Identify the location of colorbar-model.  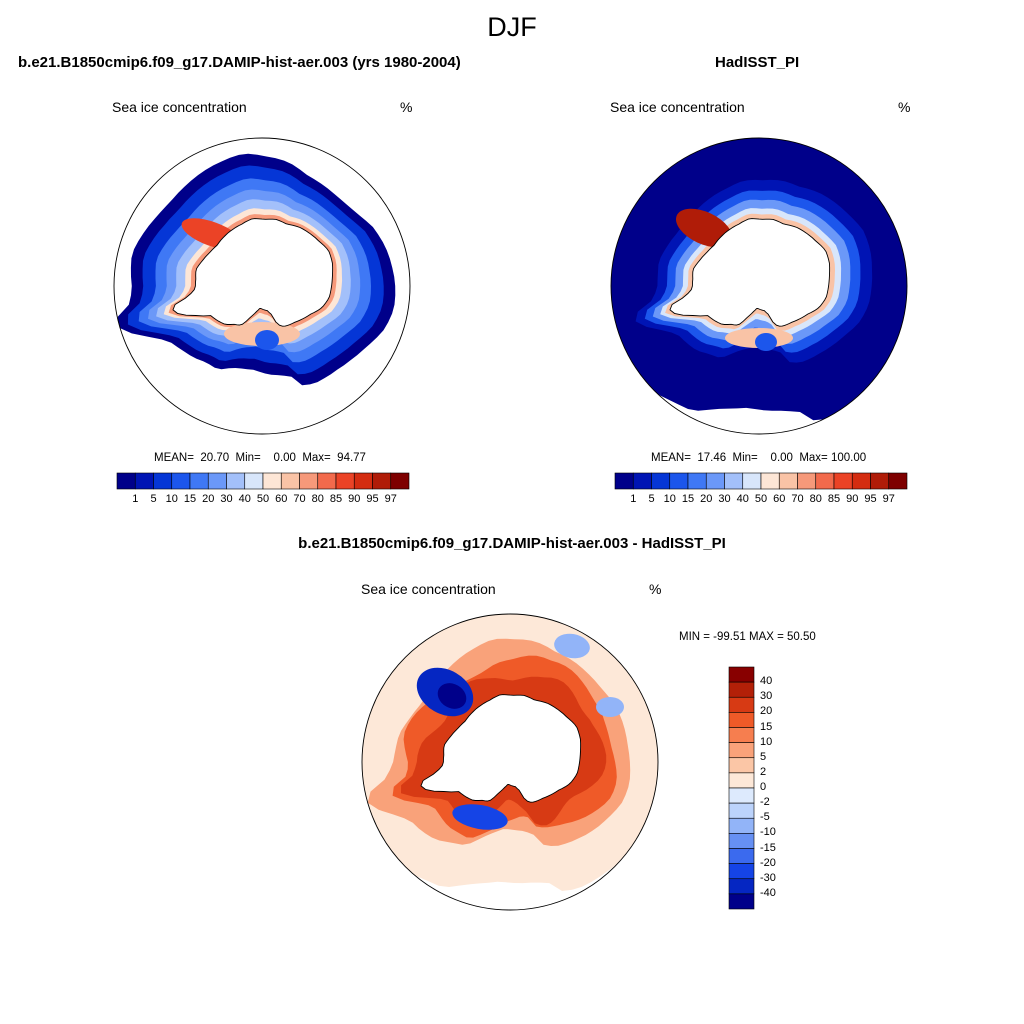
(263, 481).